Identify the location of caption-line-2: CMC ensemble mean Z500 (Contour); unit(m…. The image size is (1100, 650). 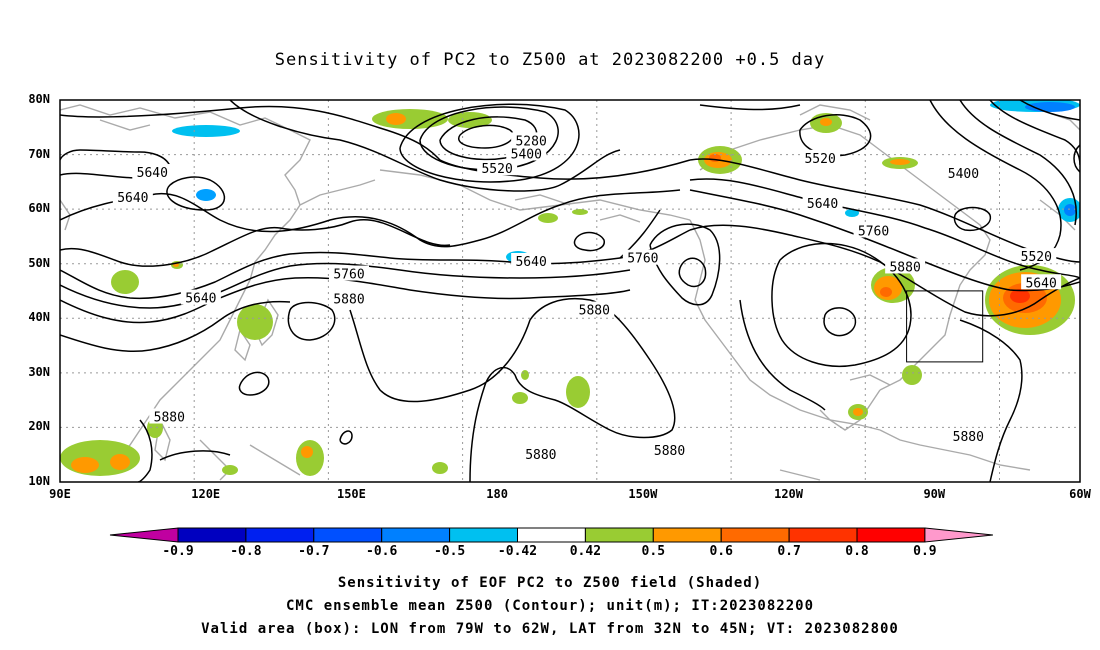
(549, 606).